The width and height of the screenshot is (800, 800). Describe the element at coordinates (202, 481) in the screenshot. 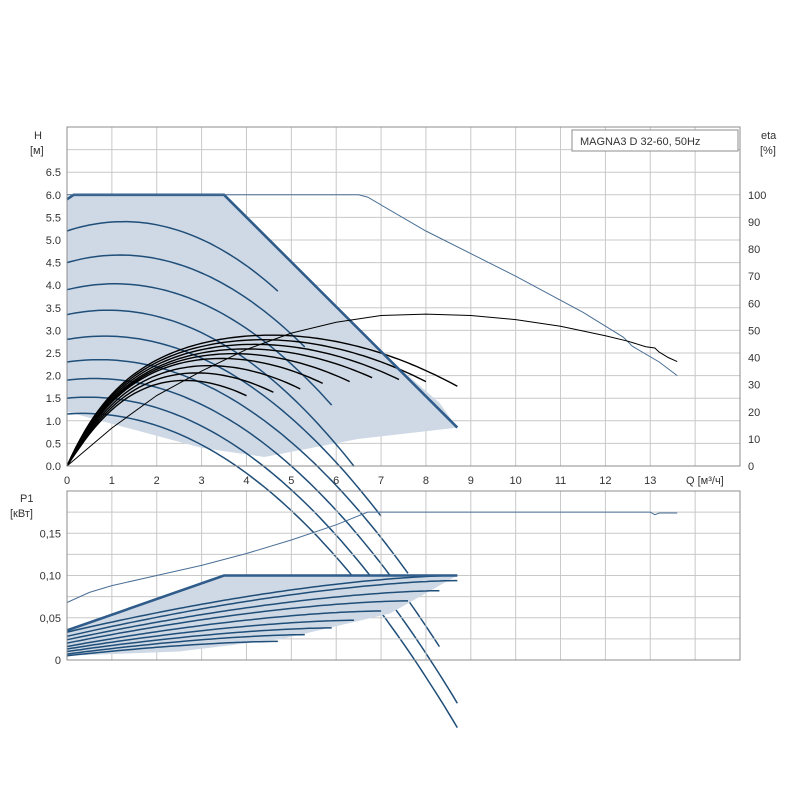

I see `qh-x-tick: 3` at that location.